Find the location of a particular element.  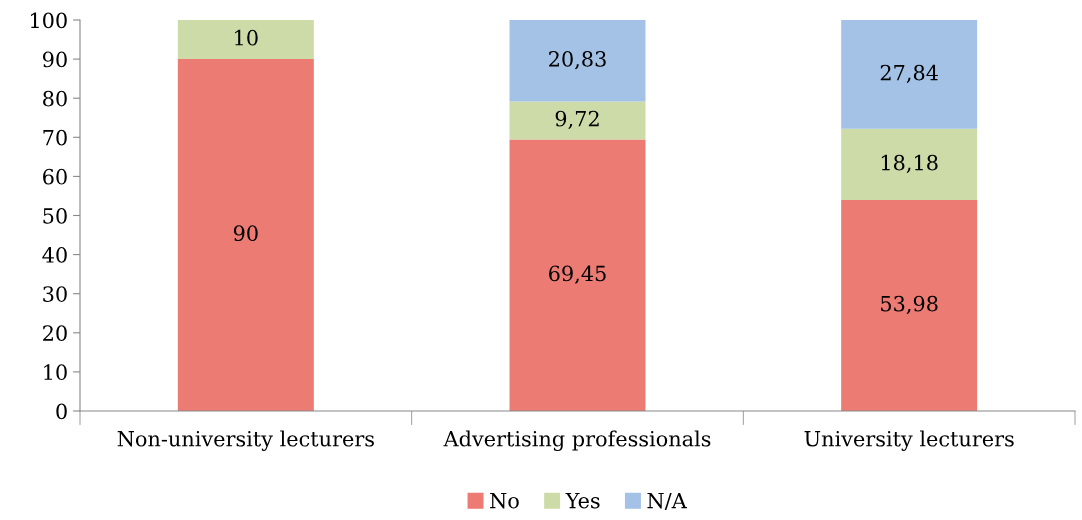

x-tick-label: Non-university lecturers is located at coordinates (245, 440).